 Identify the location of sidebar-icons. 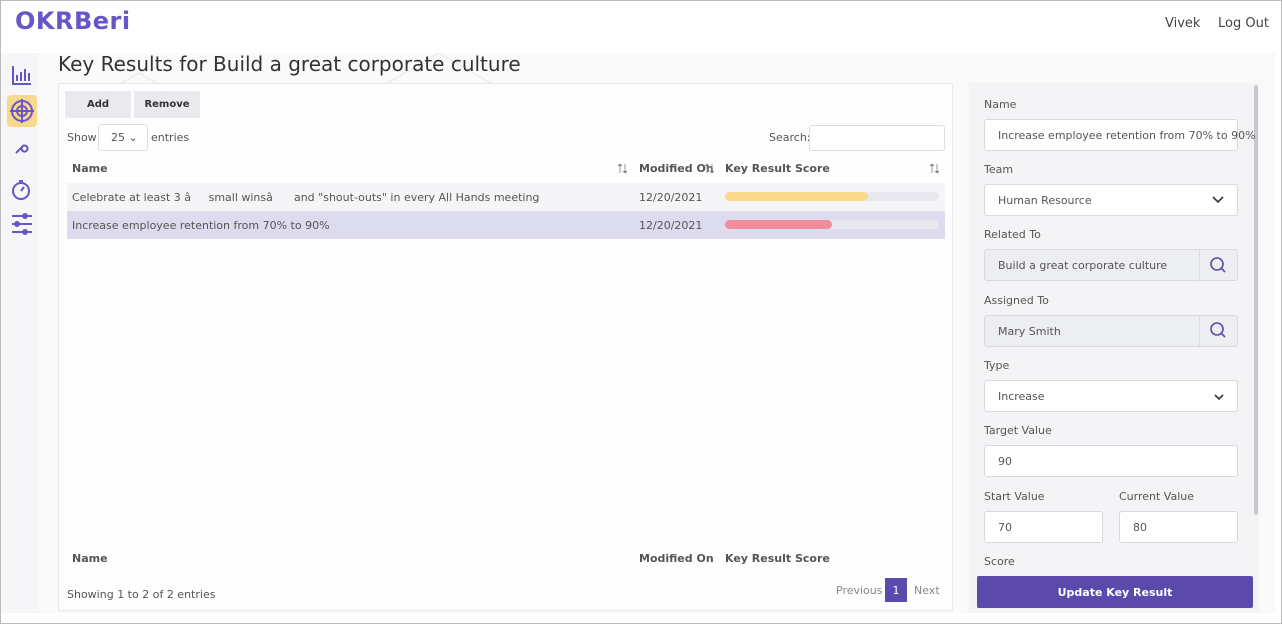
(22, 150).